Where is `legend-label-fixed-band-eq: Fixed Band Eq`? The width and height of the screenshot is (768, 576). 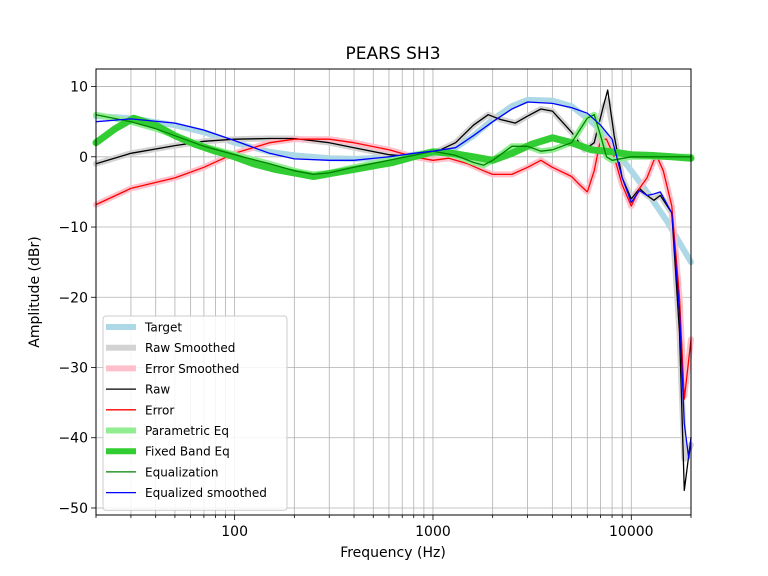 legend-label-fixed-band-eq: Fixed Band Eq is located at coordinates (187, 452).